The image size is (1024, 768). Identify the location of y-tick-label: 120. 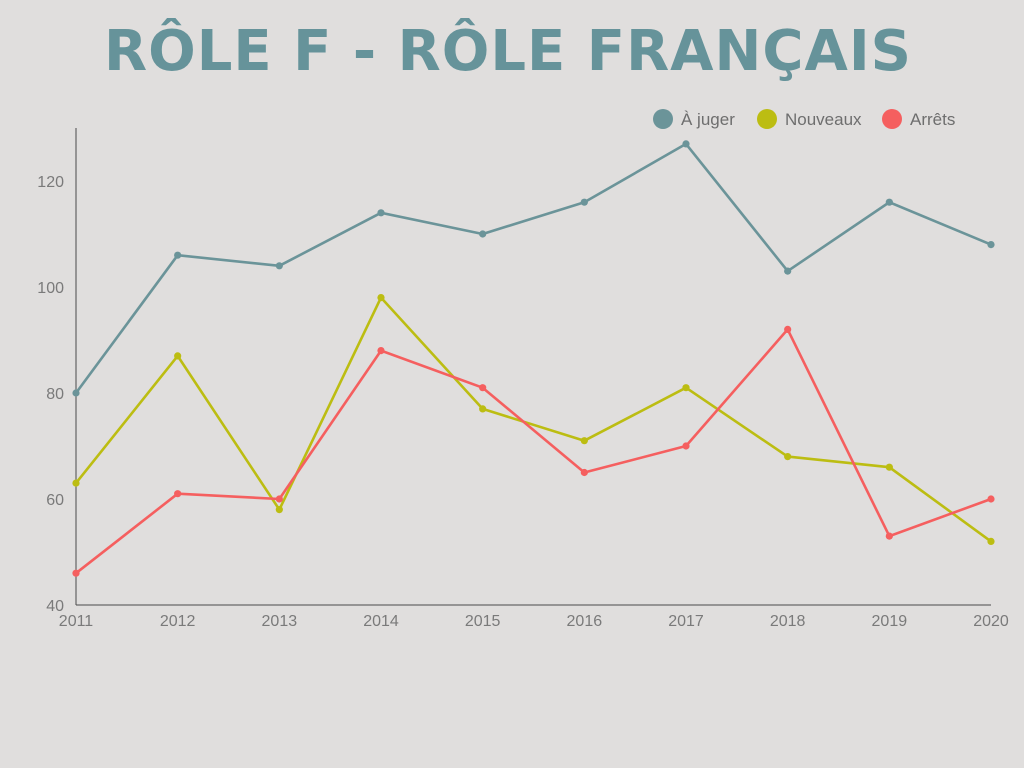
(50, 182).